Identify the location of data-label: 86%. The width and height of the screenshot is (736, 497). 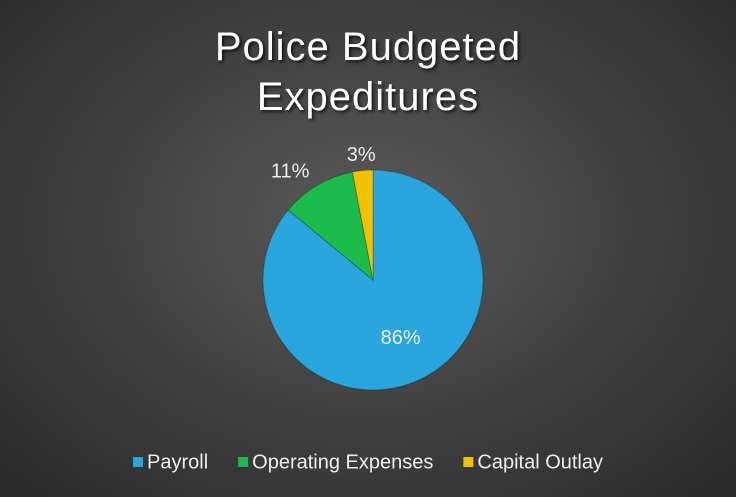
(401, 338).